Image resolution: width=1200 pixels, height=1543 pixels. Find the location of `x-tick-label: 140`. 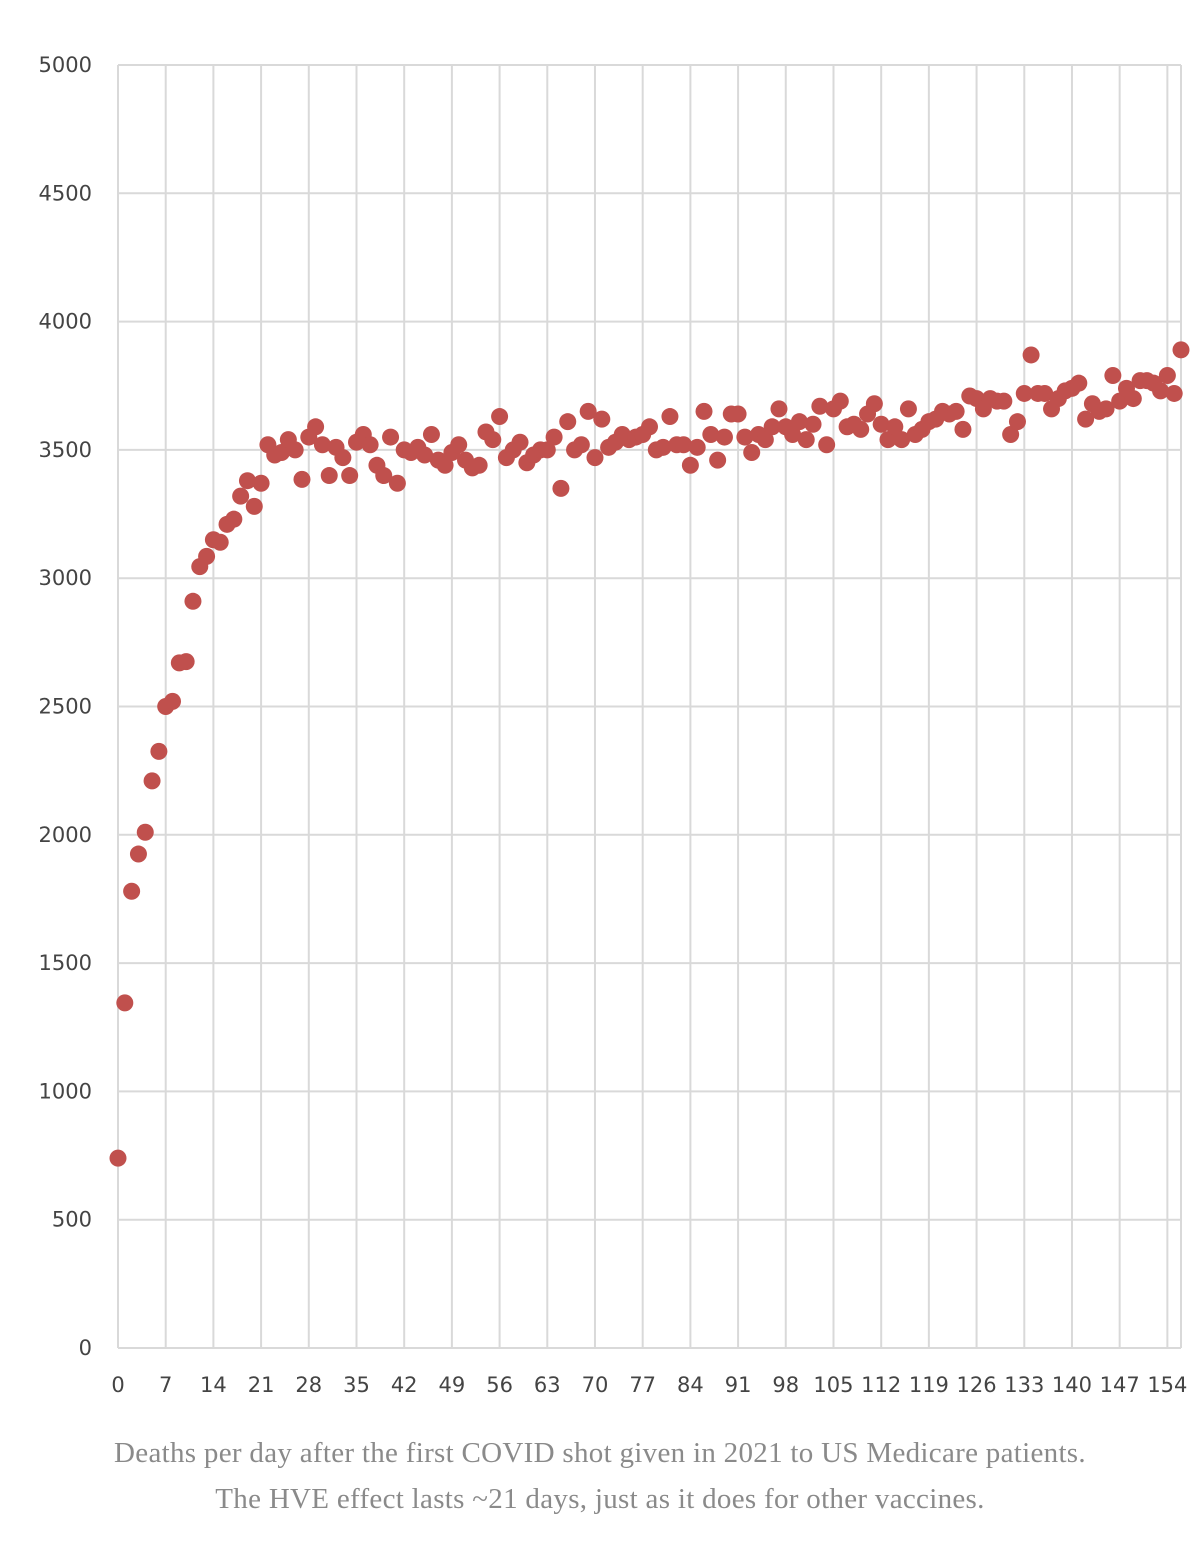

x-tick-label: 140 is located at coordinates (1072, 1385).